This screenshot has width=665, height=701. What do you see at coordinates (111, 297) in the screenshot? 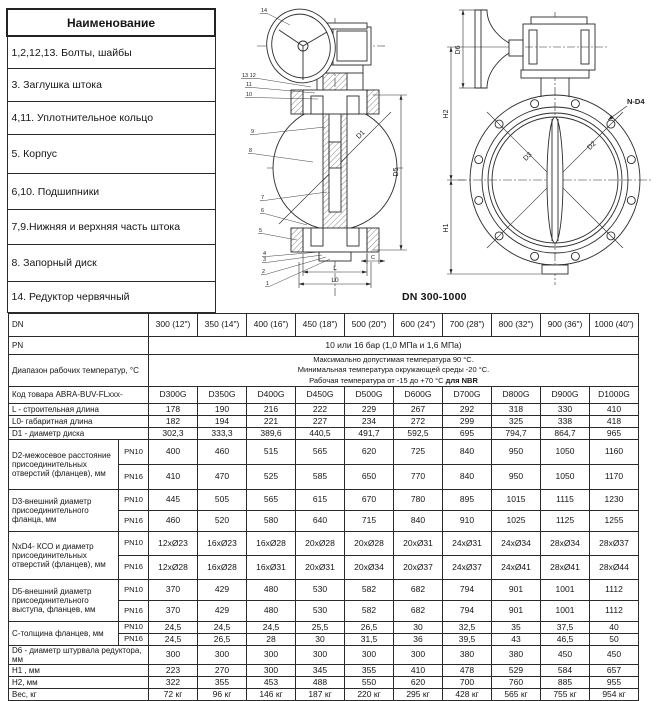
I see `parts-list-row: 14. Редуктор червячный` at bounding box center [111, 297].